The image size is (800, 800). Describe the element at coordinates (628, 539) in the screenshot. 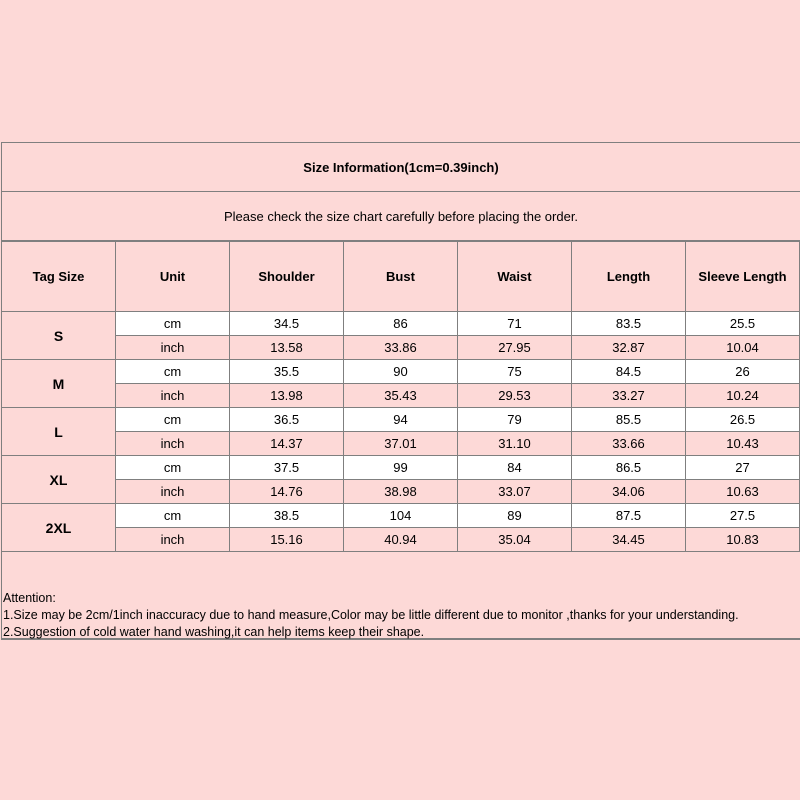

I see `measurement-cell: 34.45` at that location.